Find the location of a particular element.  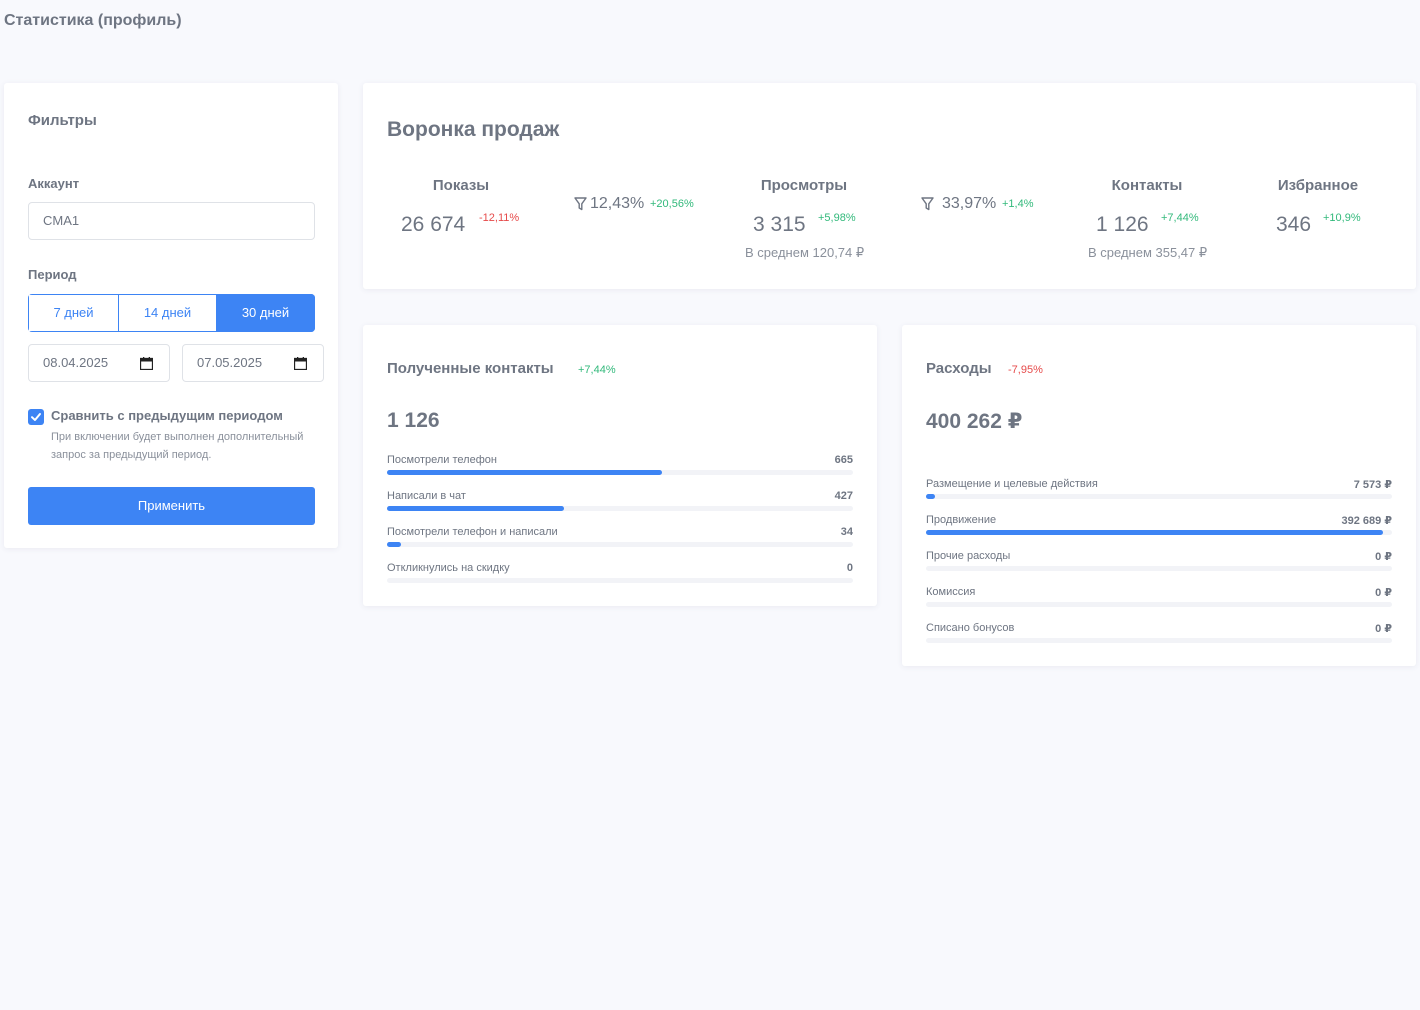

contacts-title: Полученные контакты is located at coordinates (470, 368).